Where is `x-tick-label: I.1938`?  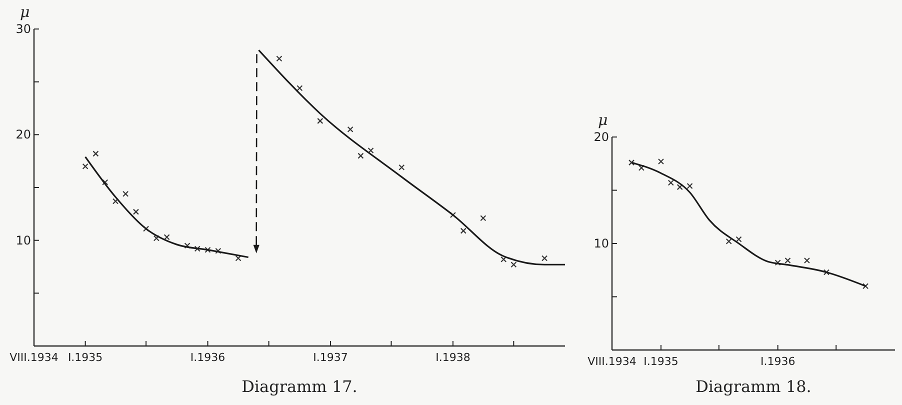
x-tick-label: I.1938 is located at coordinates (453, 357).